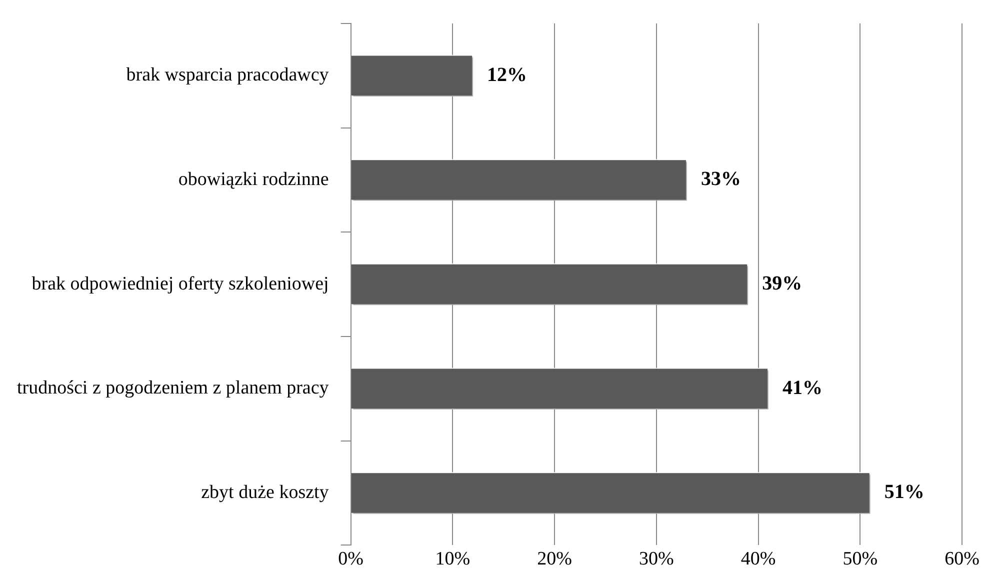 The width and height of the screenshot is (987, 579). I want to click on x-tick-label: 20%, so click(554, 559).